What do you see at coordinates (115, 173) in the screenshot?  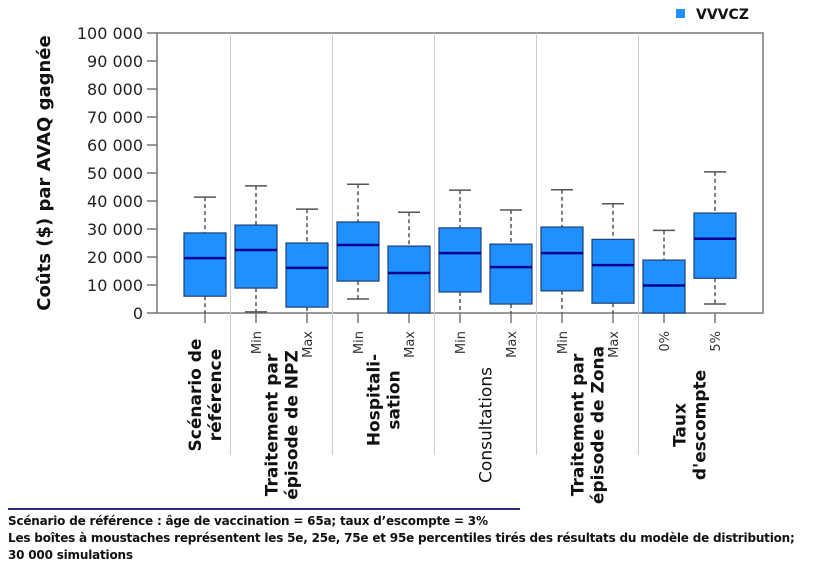 I see `y-tick-label: 50 000` at bounding box center [115, 173].